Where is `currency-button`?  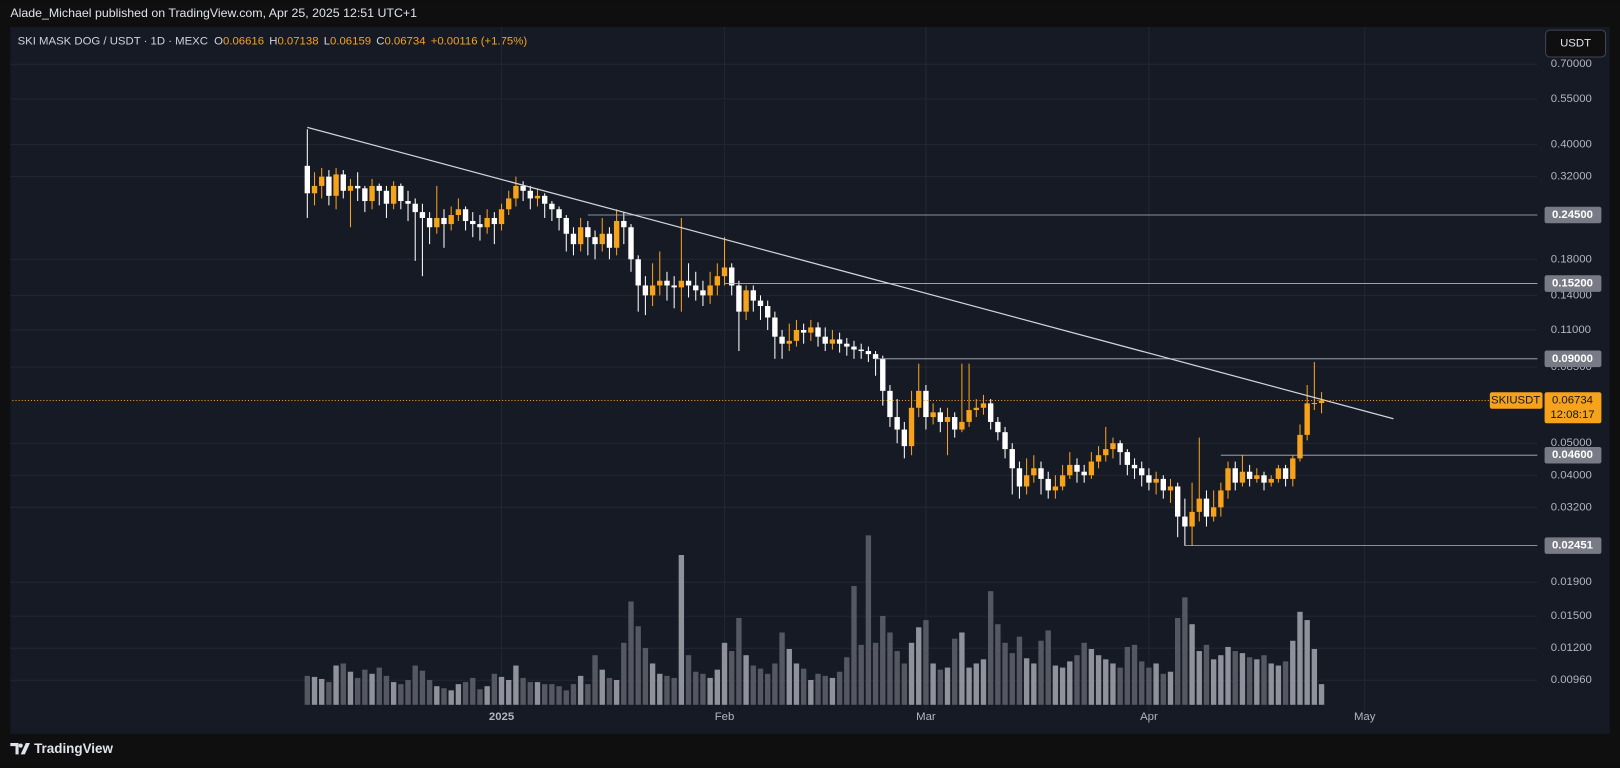 currency-button is located at coordinates (1576, 43).